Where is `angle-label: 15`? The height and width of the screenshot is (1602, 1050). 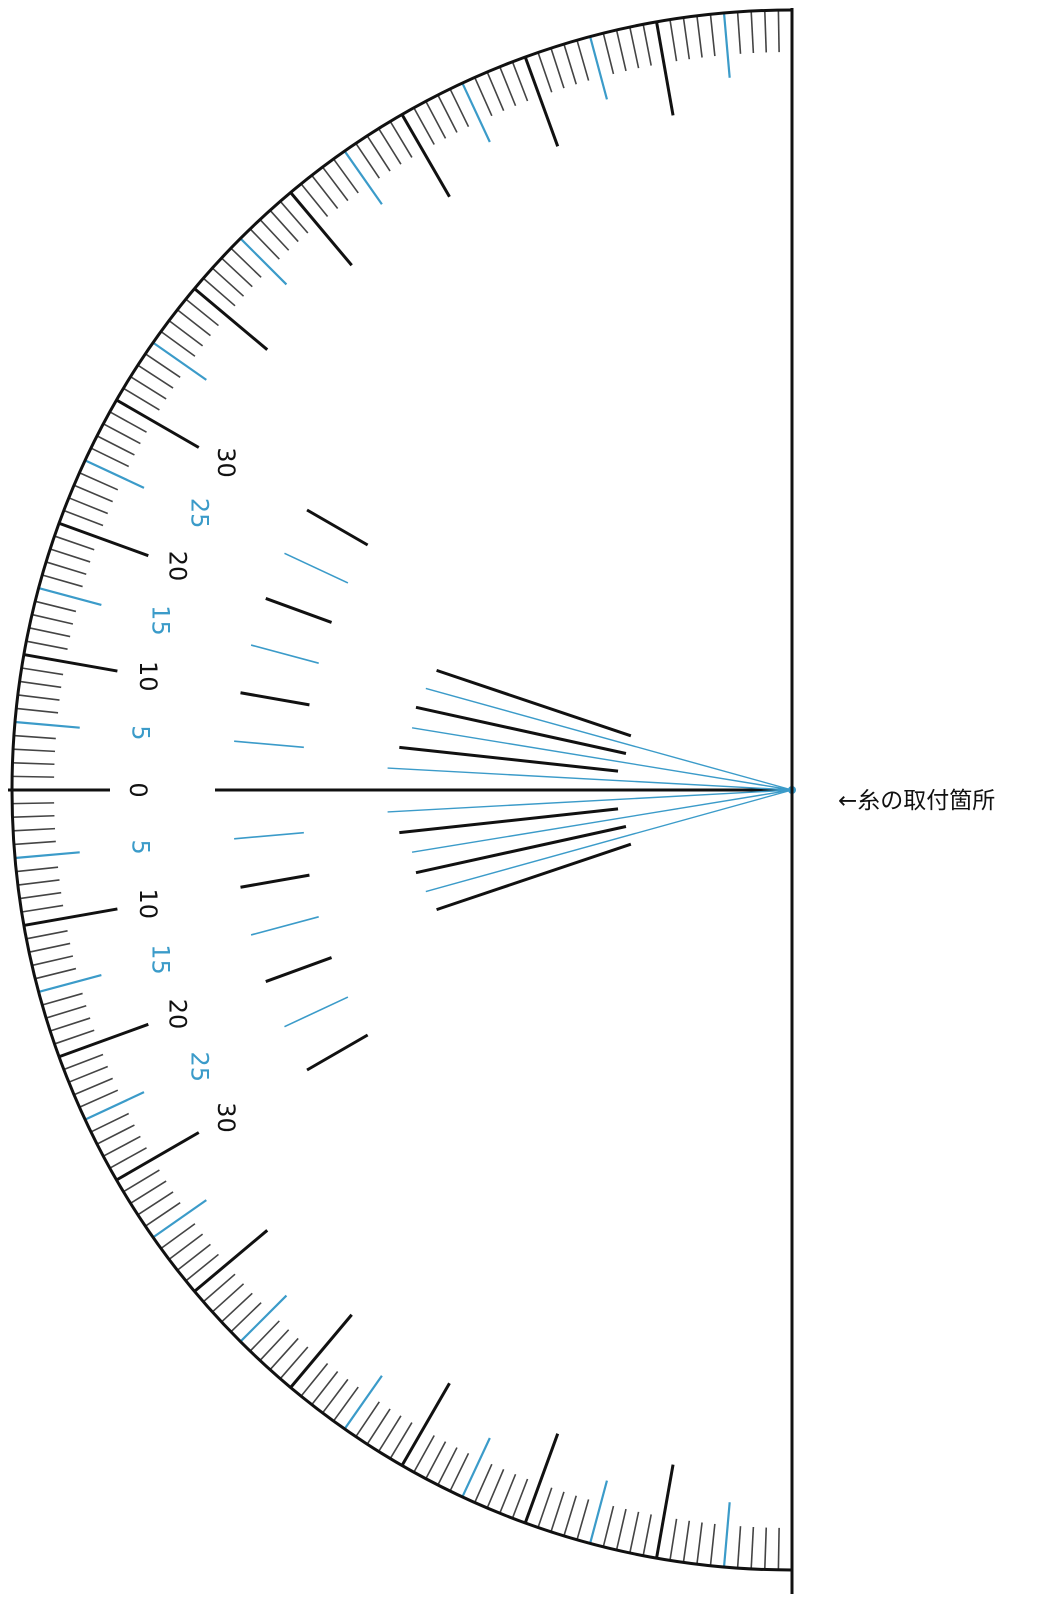 angle-label: 15 is located at coordinates (160, 620).